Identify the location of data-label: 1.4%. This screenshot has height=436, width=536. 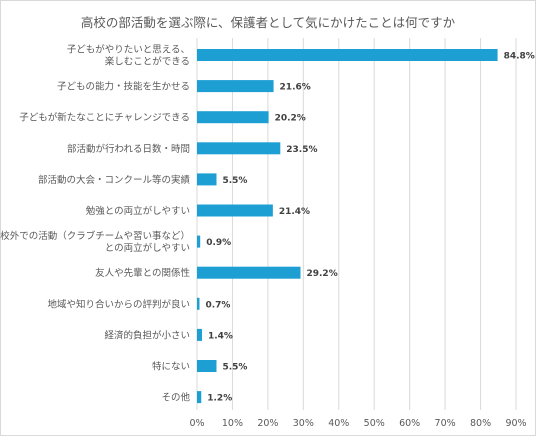
(220, 336).